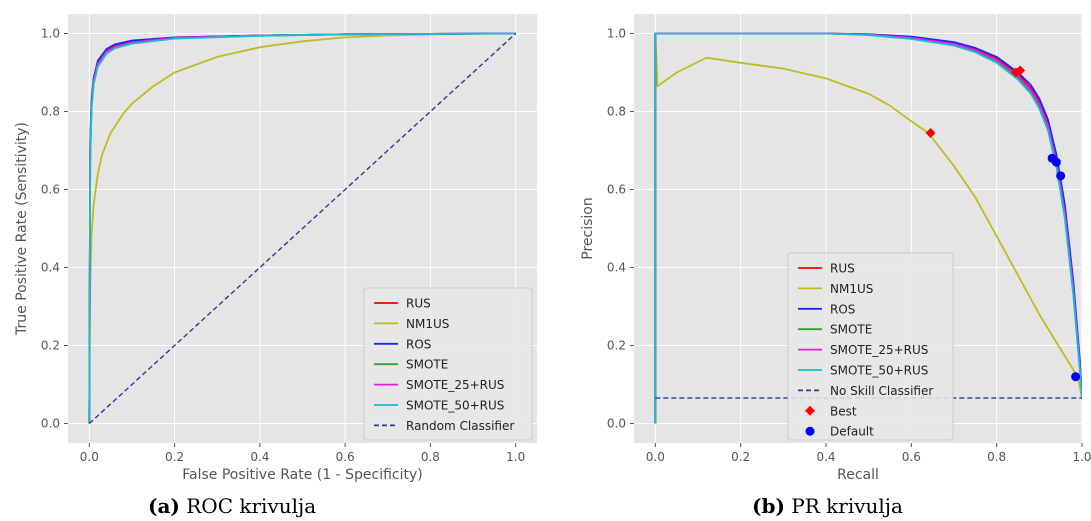  Describe the element at coordinates (843, 411) in the screenshot. I see `legend-label: Best` at that location.